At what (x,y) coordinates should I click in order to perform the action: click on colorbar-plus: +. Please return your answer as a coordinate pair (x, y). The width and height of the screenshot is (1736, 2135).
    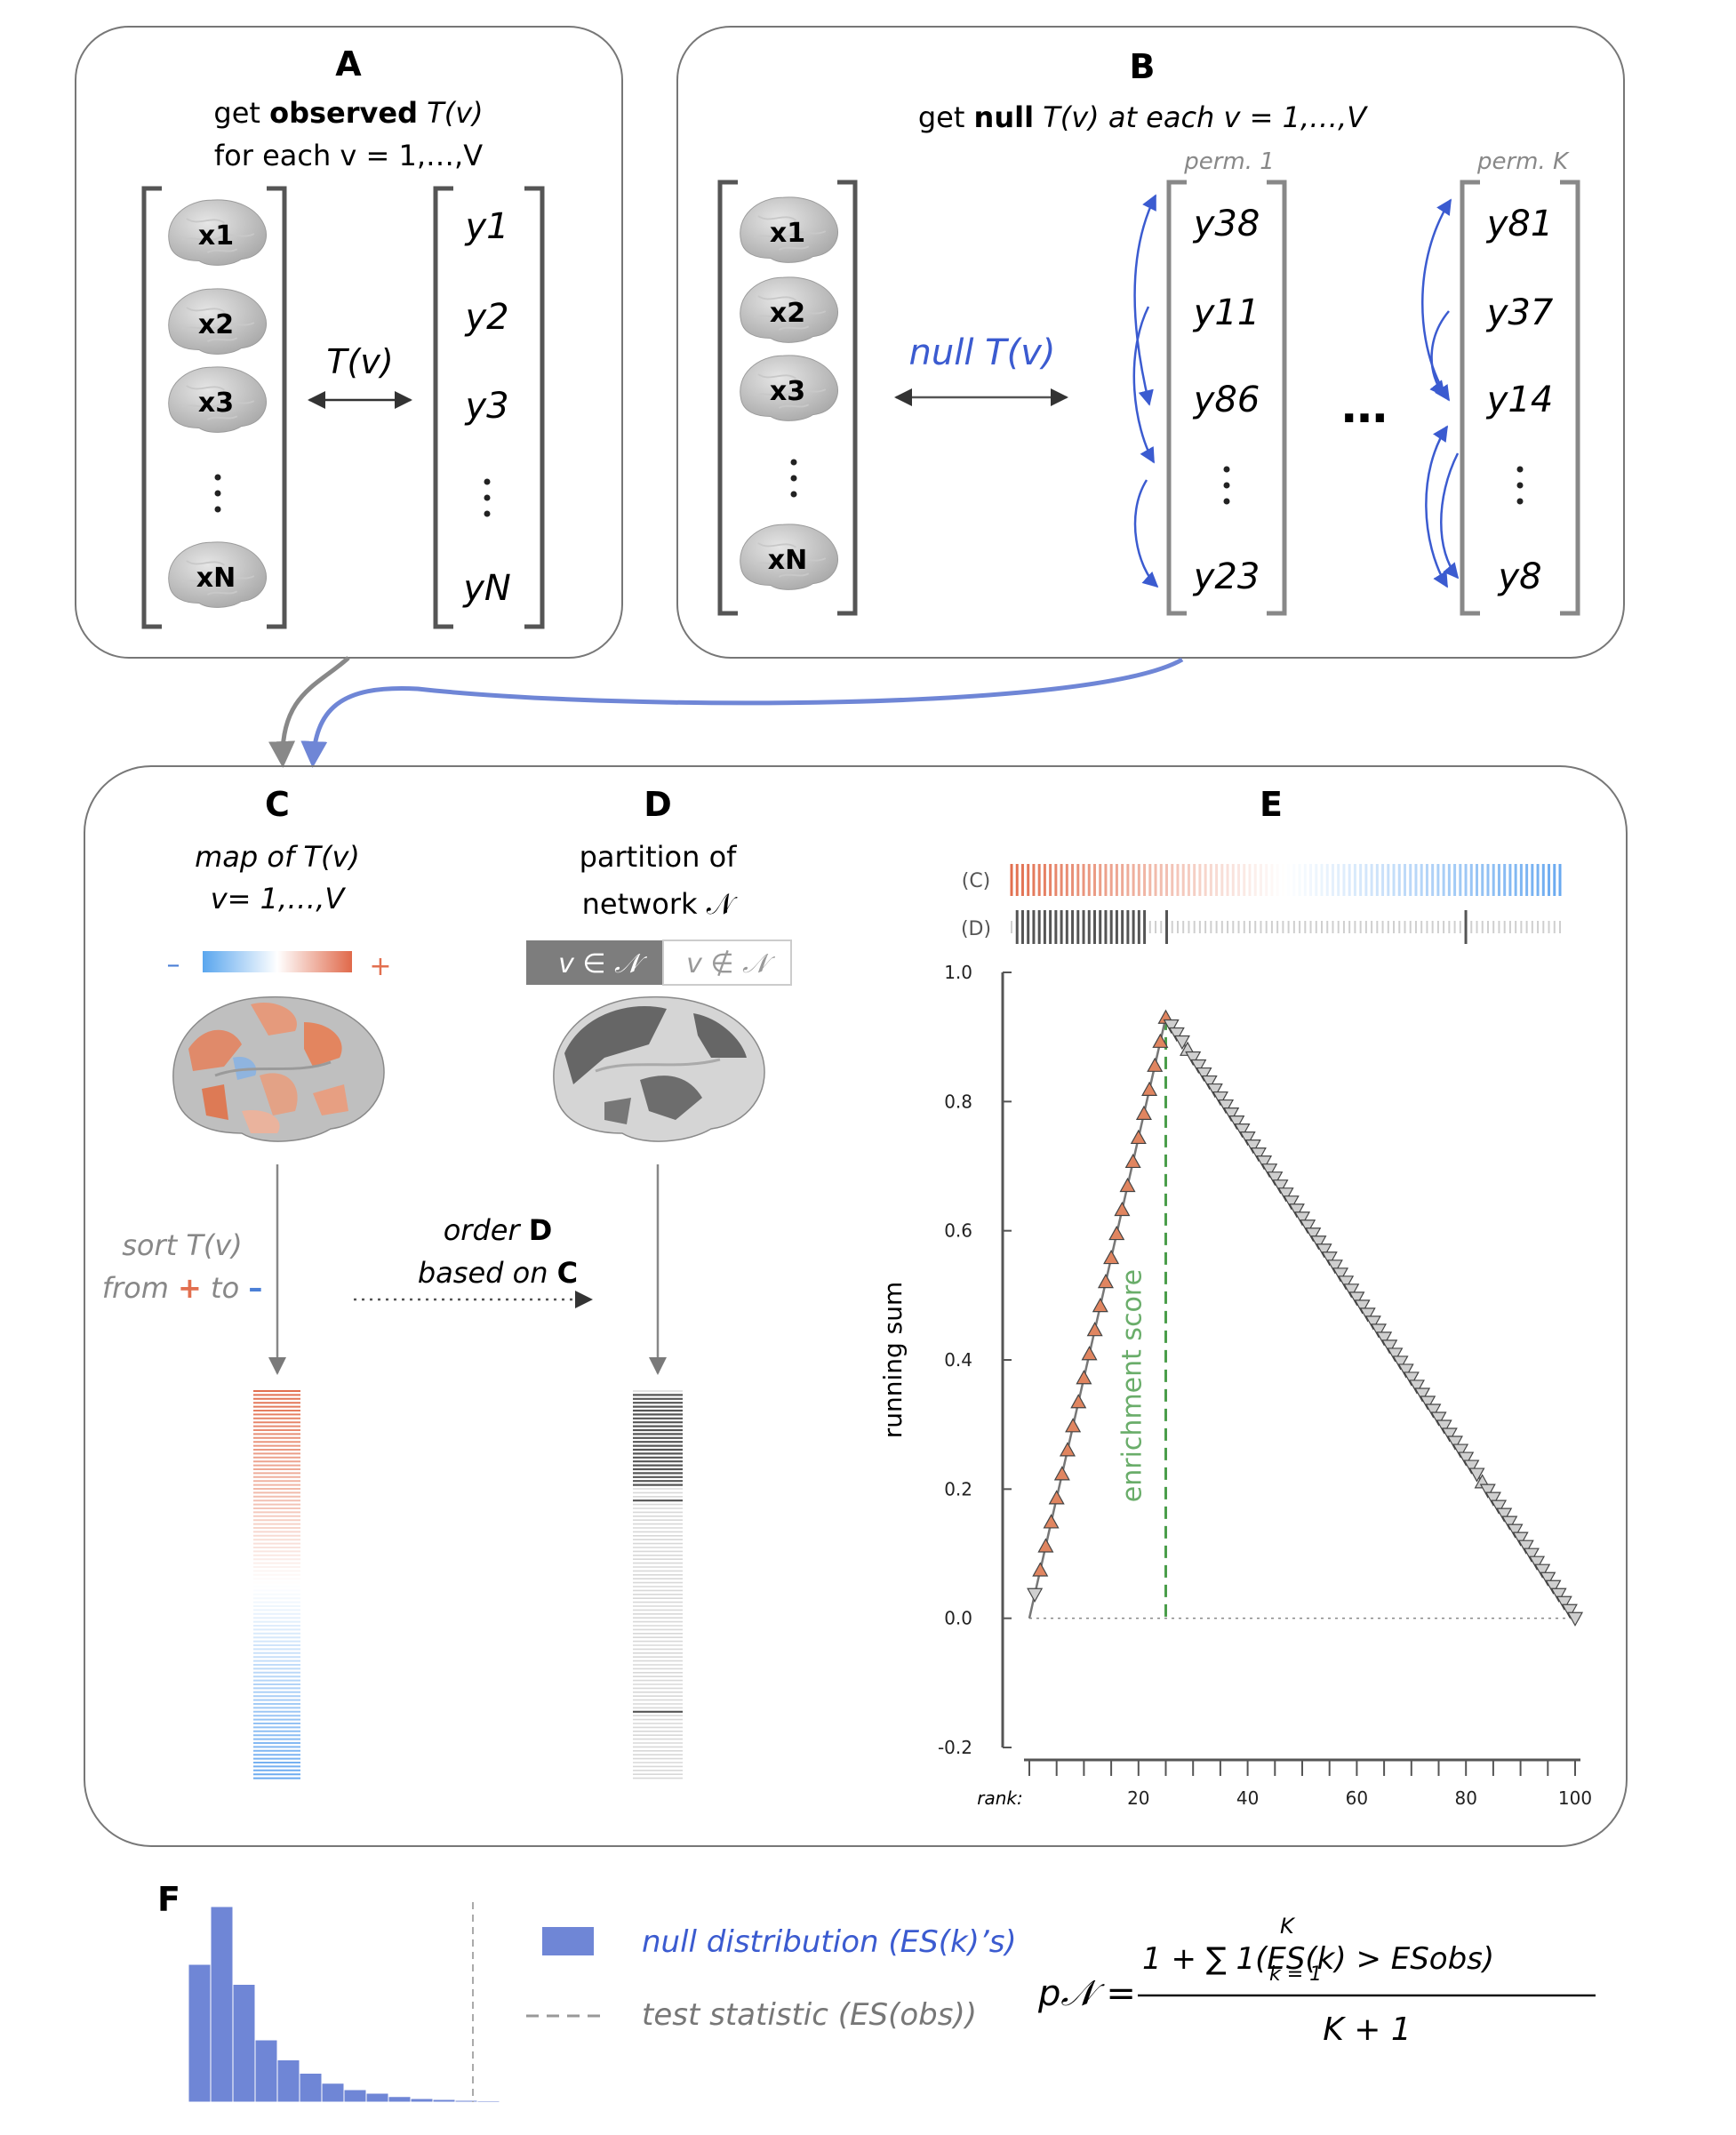
    Looking at the image, I should click on (380, 967).